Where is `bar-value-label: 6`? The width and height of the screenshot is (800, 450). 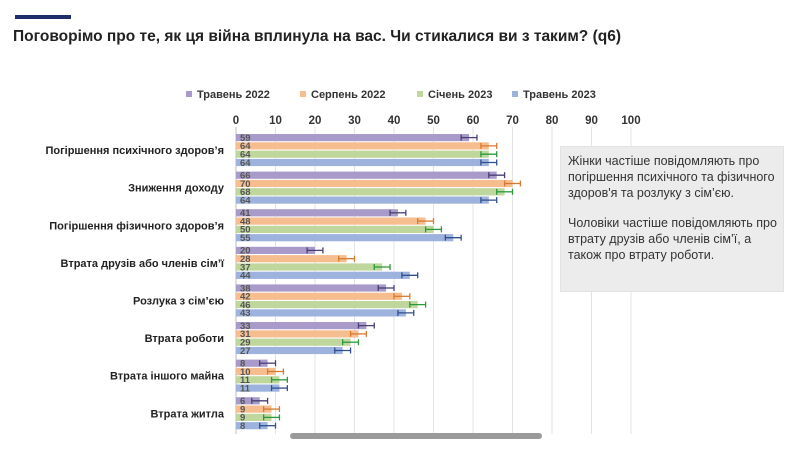 bar-value-label: 6 is located at coordinates (242, 401).